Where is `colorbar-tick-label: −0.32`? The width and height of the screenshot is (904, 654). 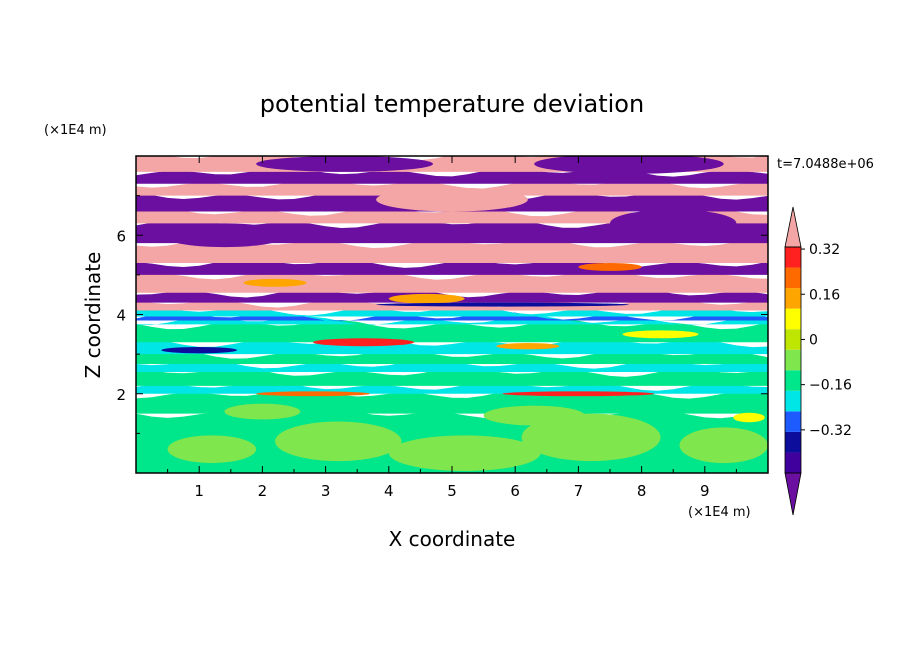 colorbar-tick-label: −0.32 is located at coordinates (830, 431).